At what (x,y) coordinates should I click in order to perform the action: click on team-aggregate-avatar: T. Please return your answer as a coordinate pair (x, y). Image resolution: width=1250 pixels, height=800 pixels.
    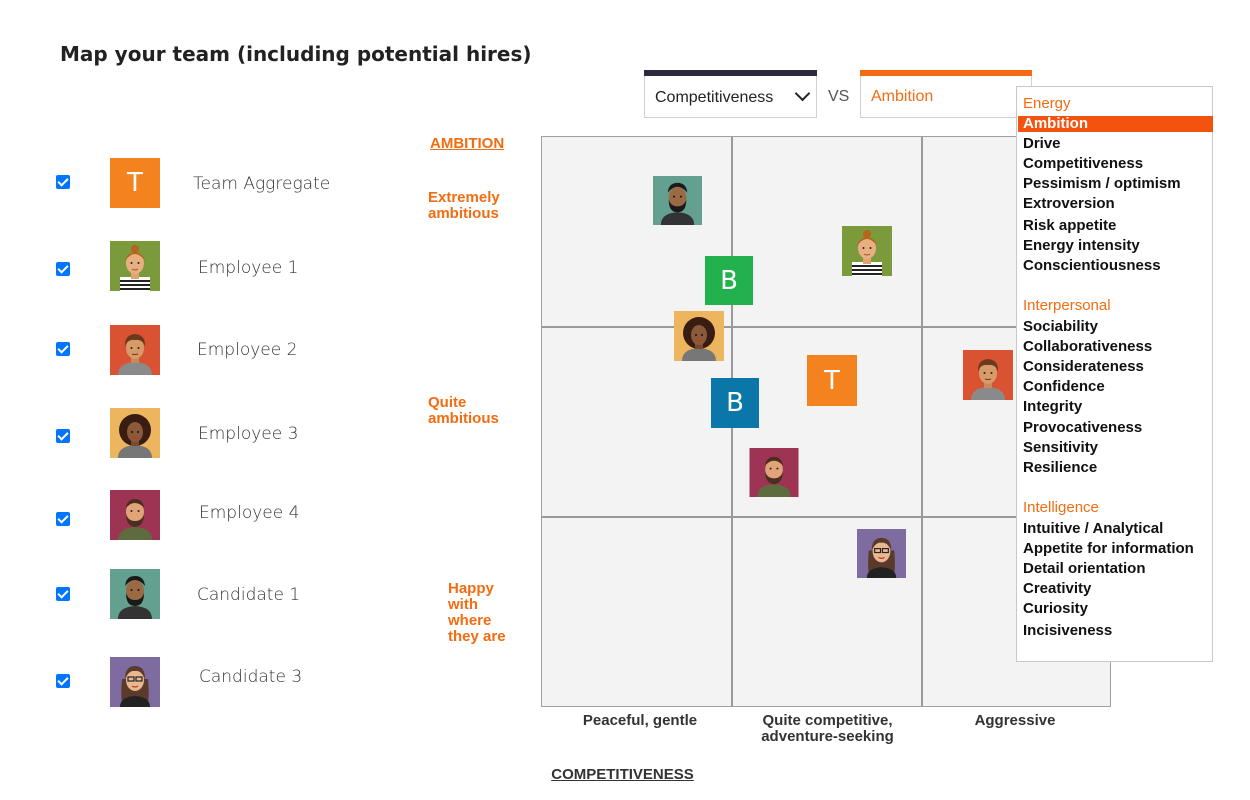
    Looking at the image, I should click on (135, 183).